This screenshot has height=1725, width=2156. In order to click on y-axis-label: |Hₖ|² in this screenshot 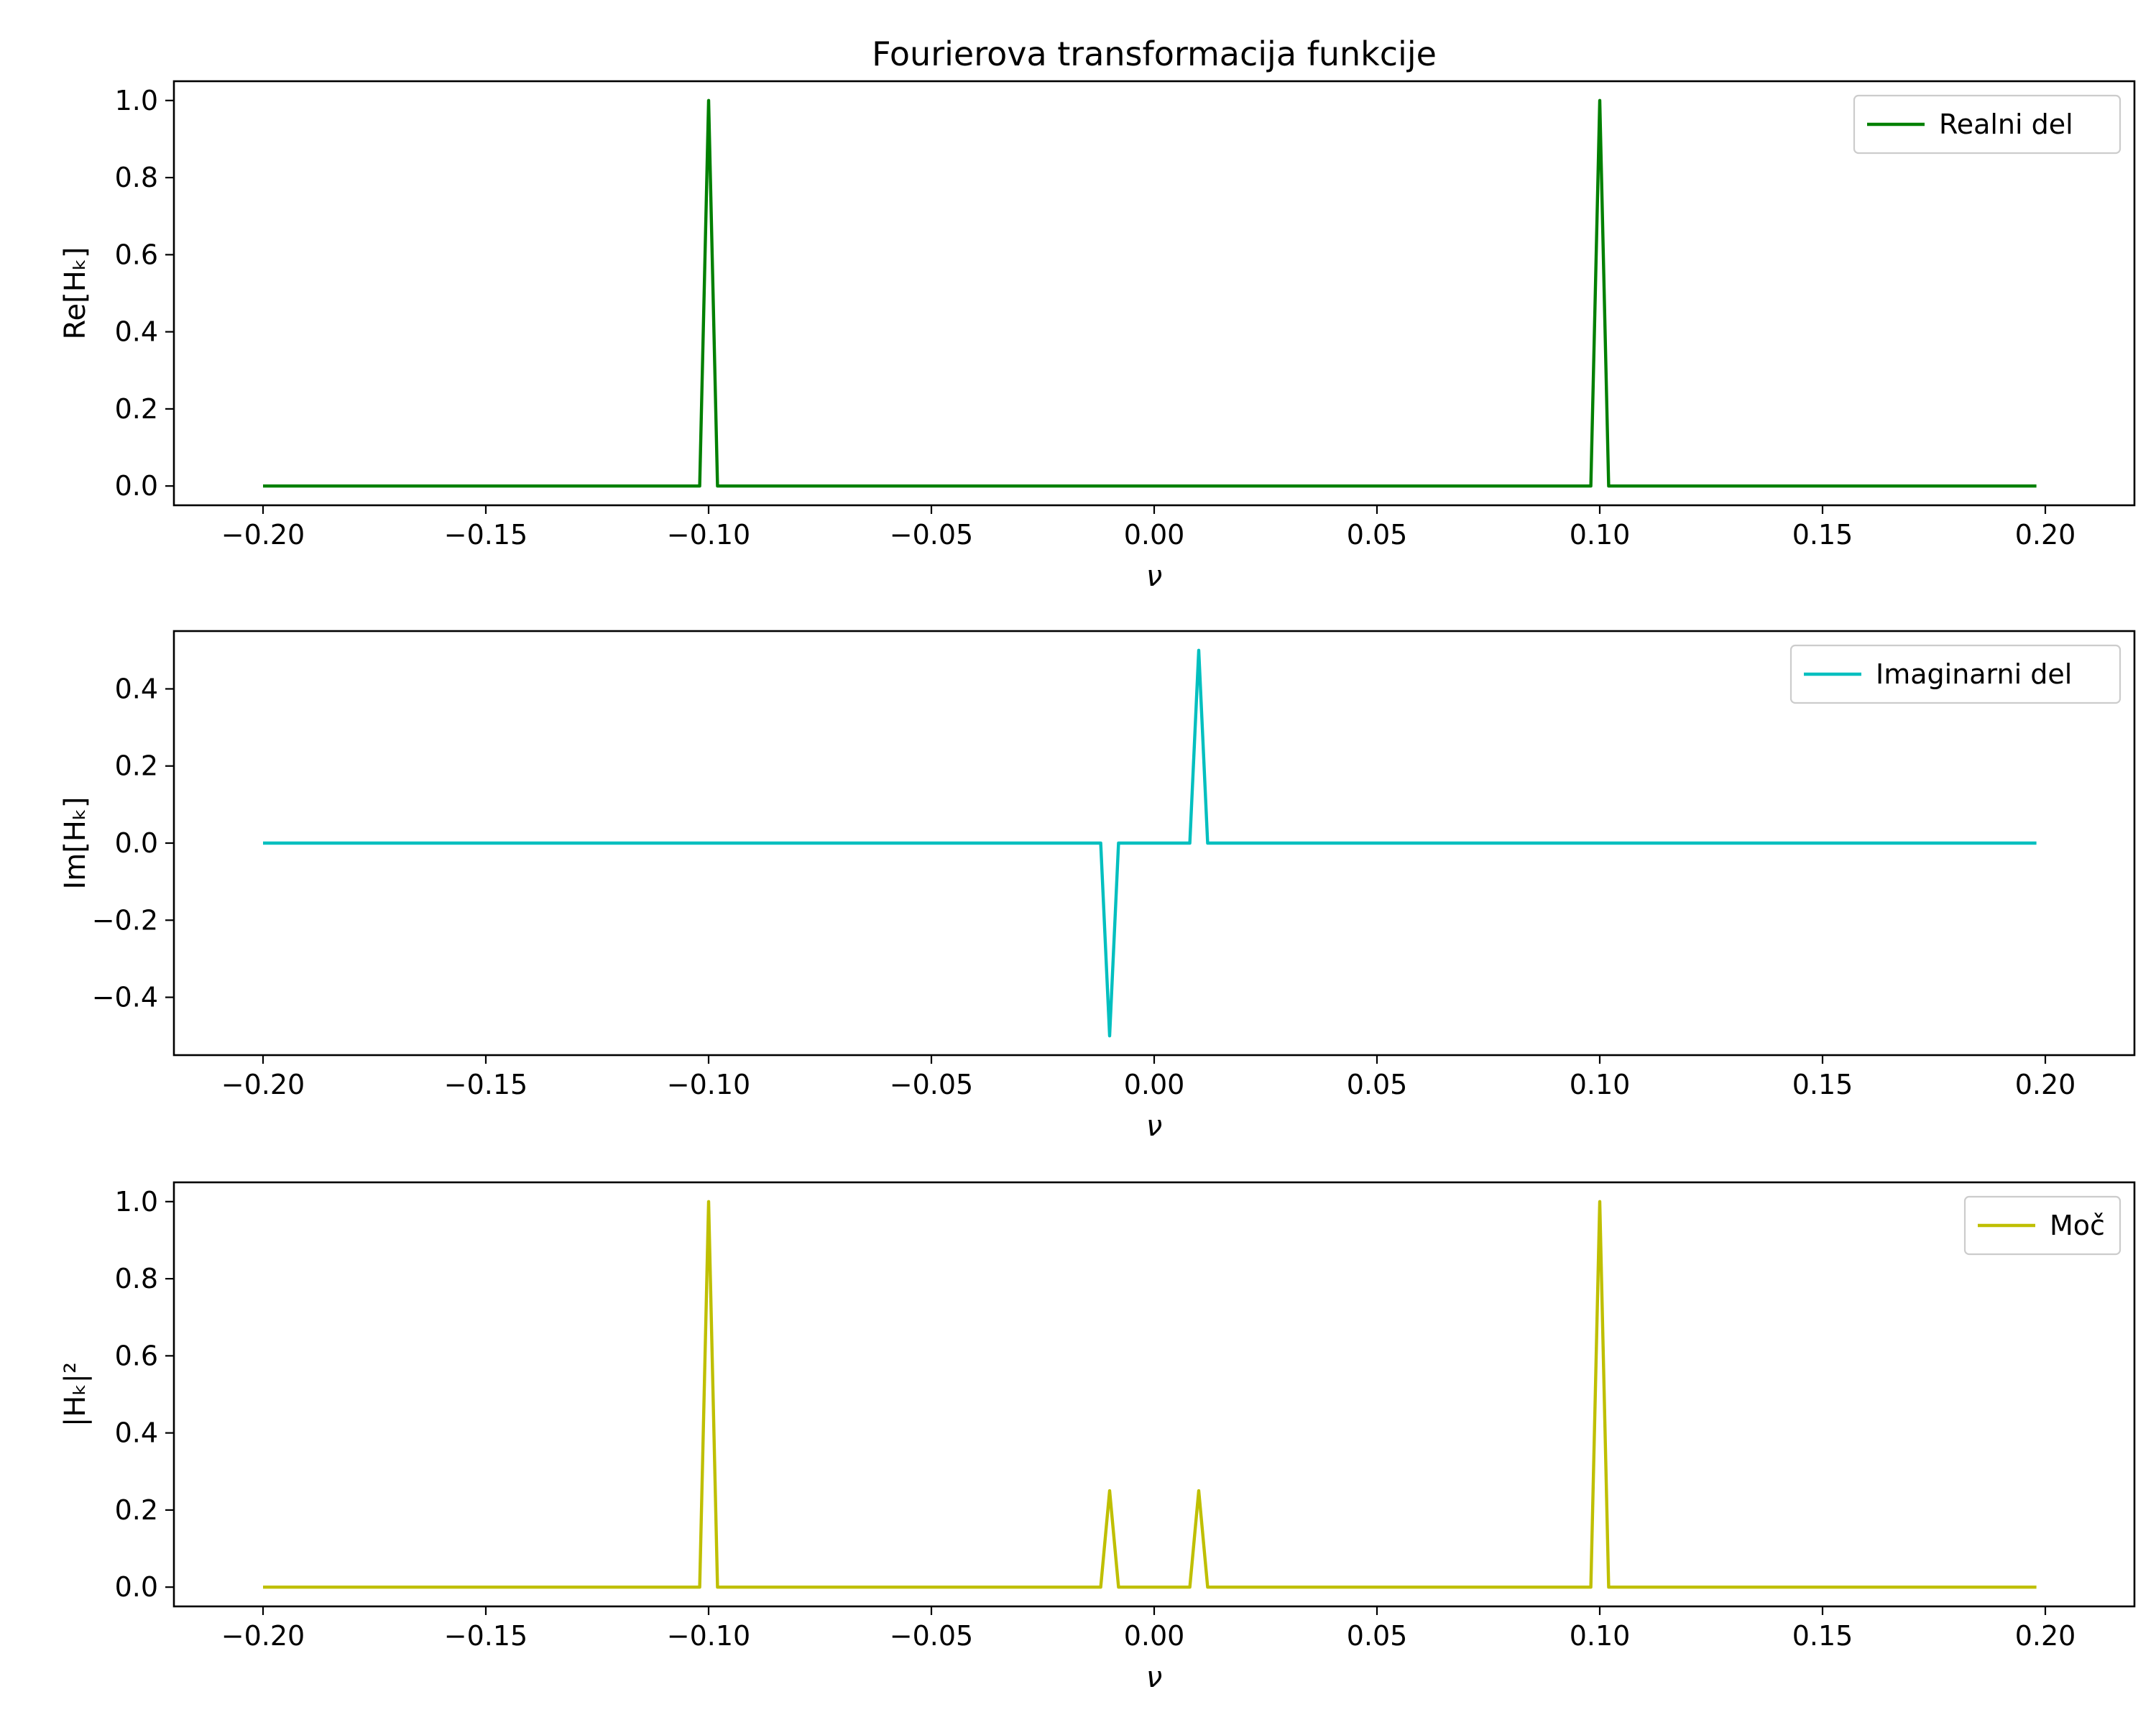, I will do `click(75, 1394)`.